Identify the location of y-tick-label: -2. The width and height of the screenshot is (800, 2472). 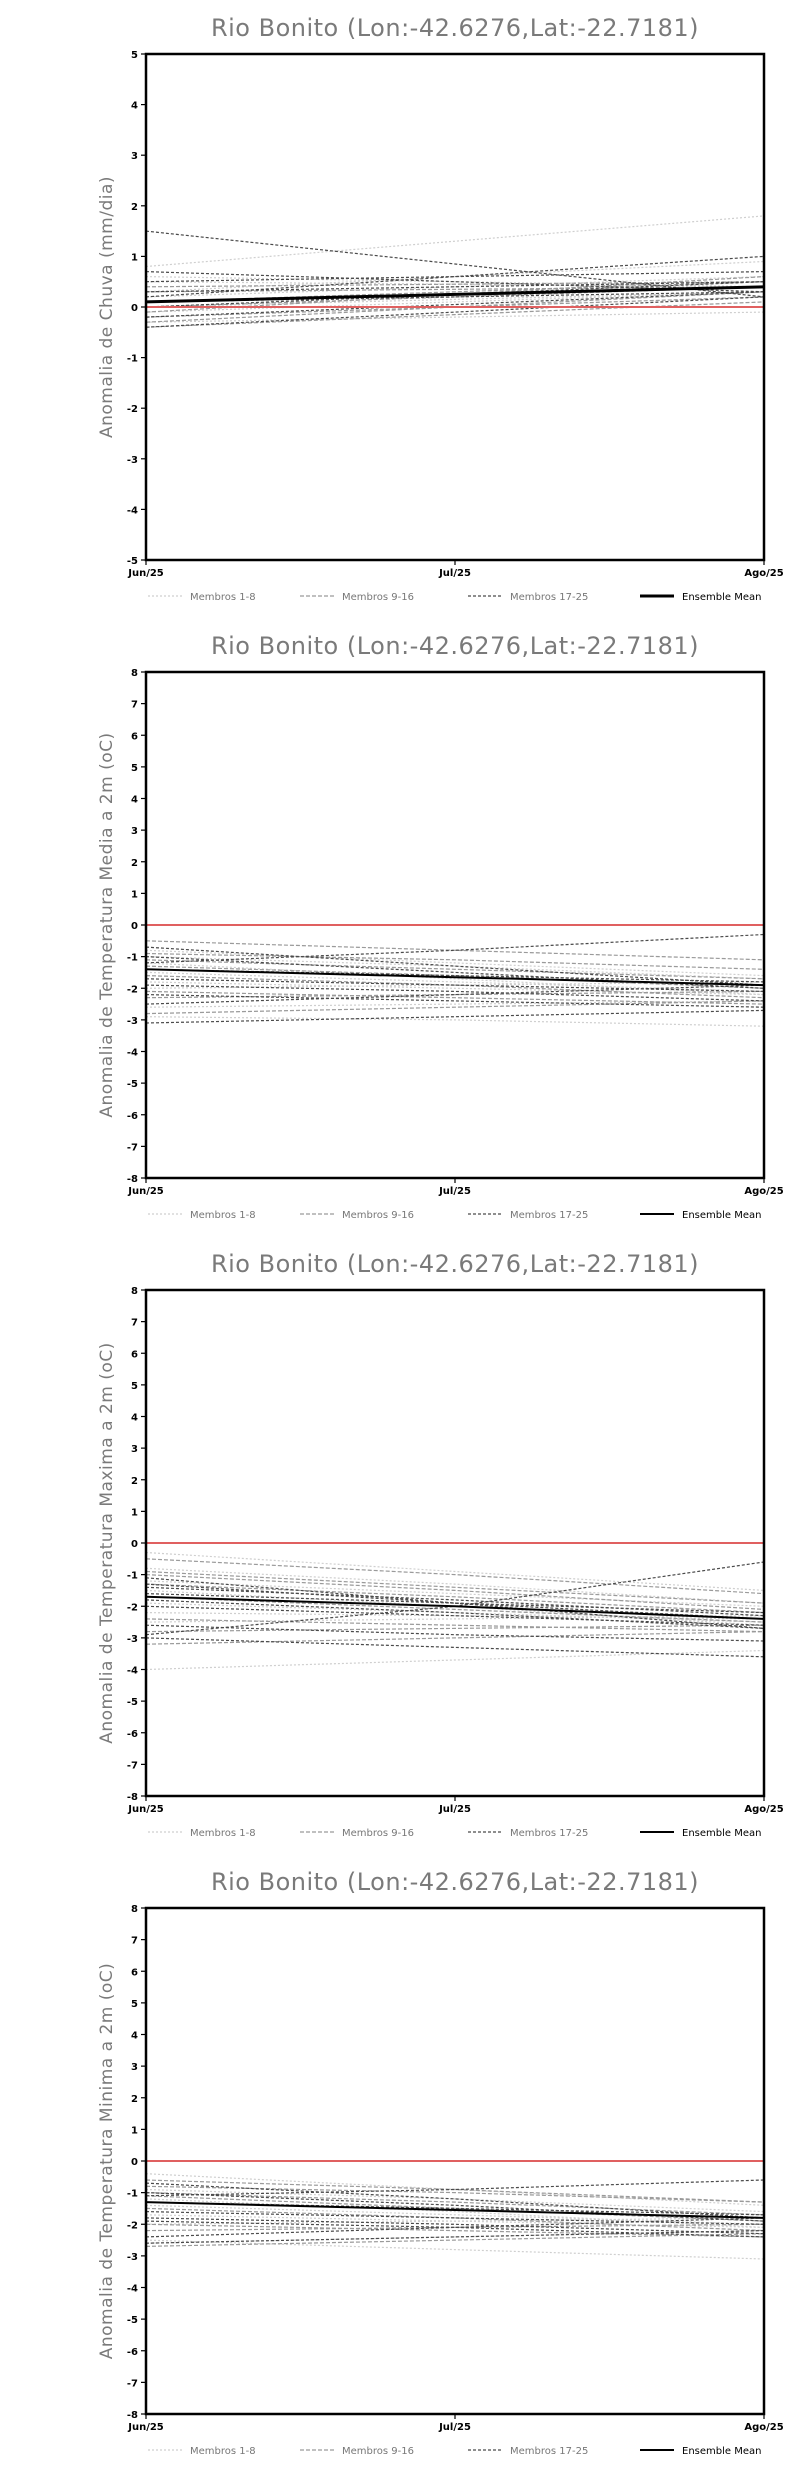
(132, 989).